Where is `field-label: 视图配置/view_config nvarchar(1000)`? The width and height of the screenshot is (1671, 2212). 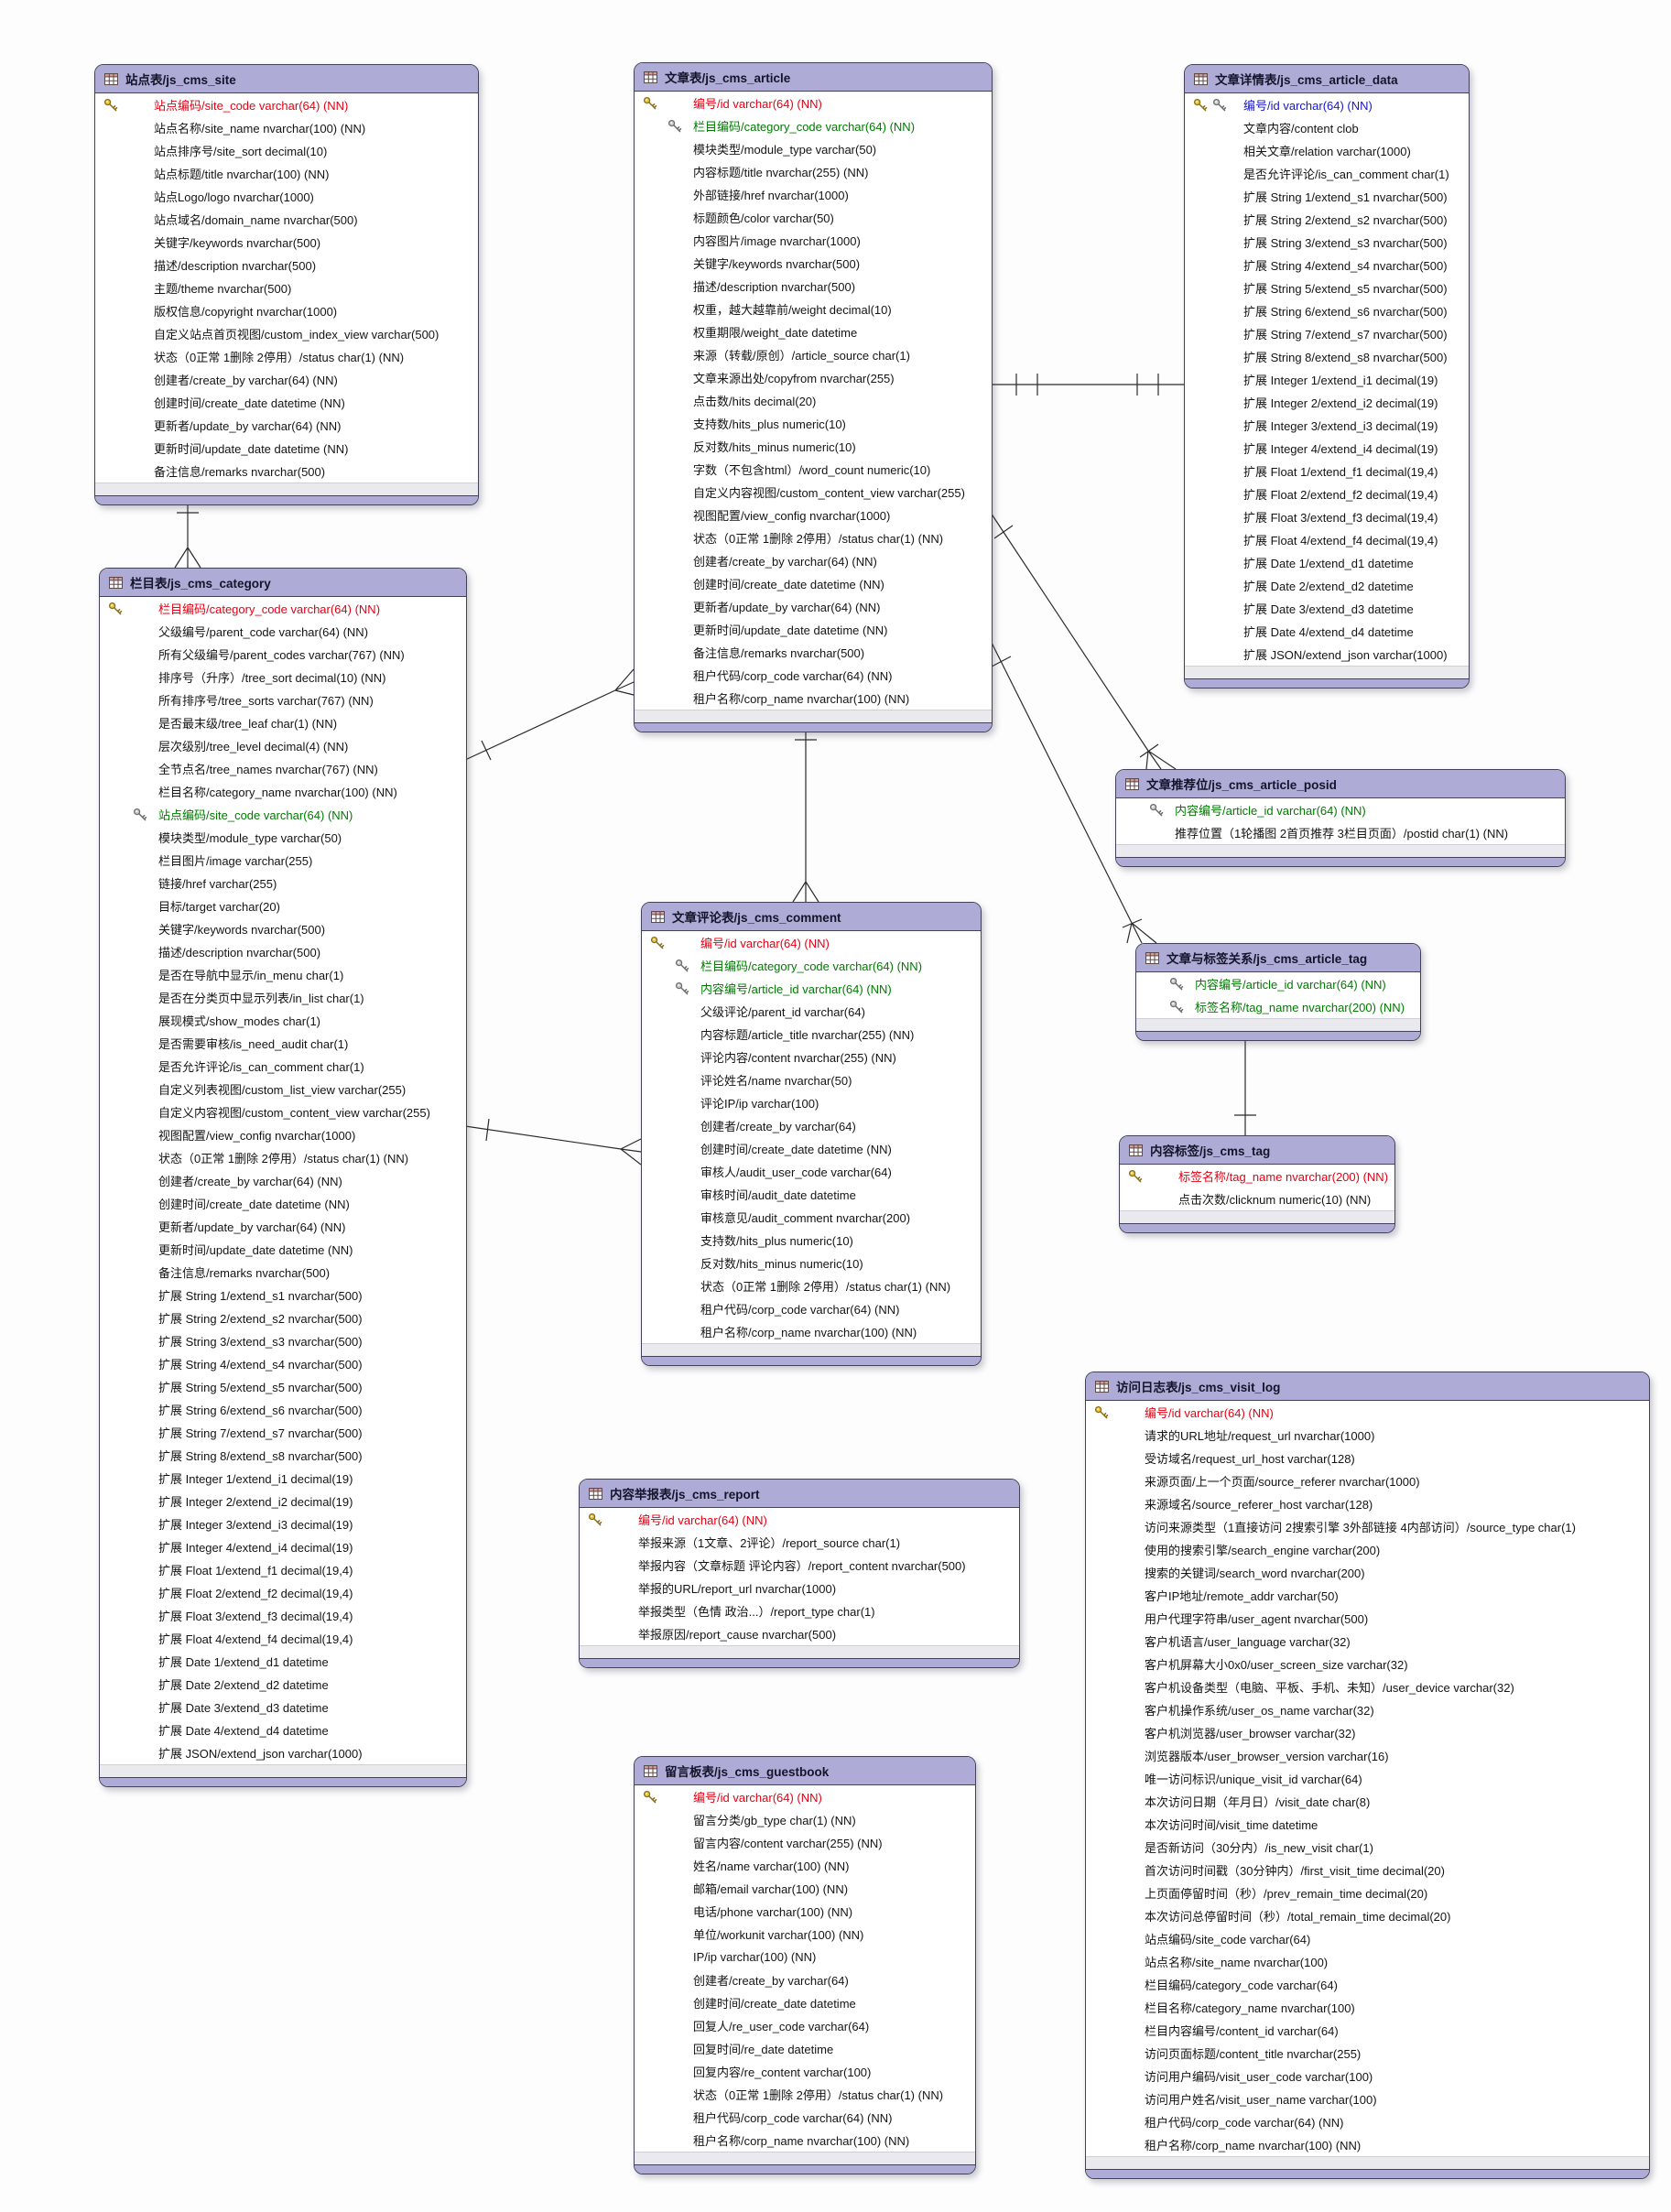 field-label: 视图配置/view_config nvarchar(1000) is located at coordinates (792, 516).